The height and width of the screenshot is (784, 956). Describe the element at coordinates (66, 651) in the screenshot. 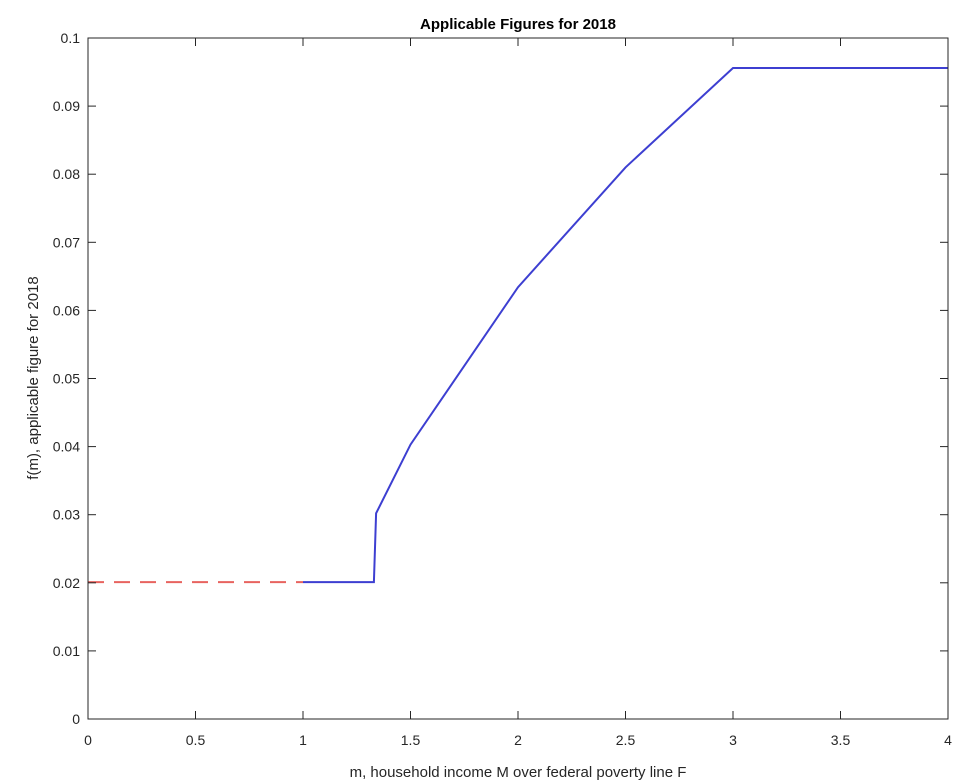

I see `y-tick-label: 0.01` at that location.